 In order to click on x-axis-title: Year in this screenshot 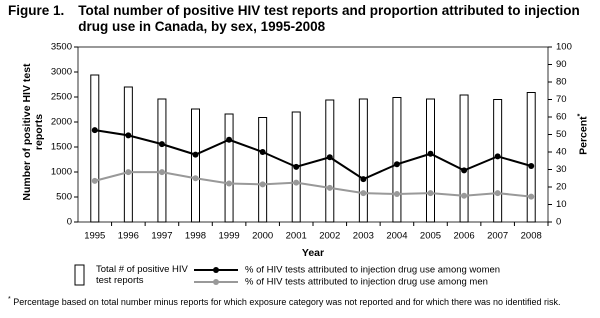, I will do `click(313, 253)`.